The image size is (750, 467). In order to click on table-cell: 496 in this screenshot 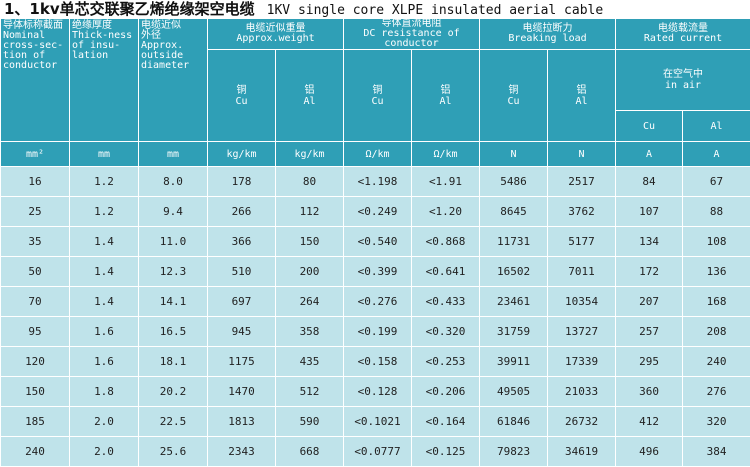, I will do `click(649, 452)`.